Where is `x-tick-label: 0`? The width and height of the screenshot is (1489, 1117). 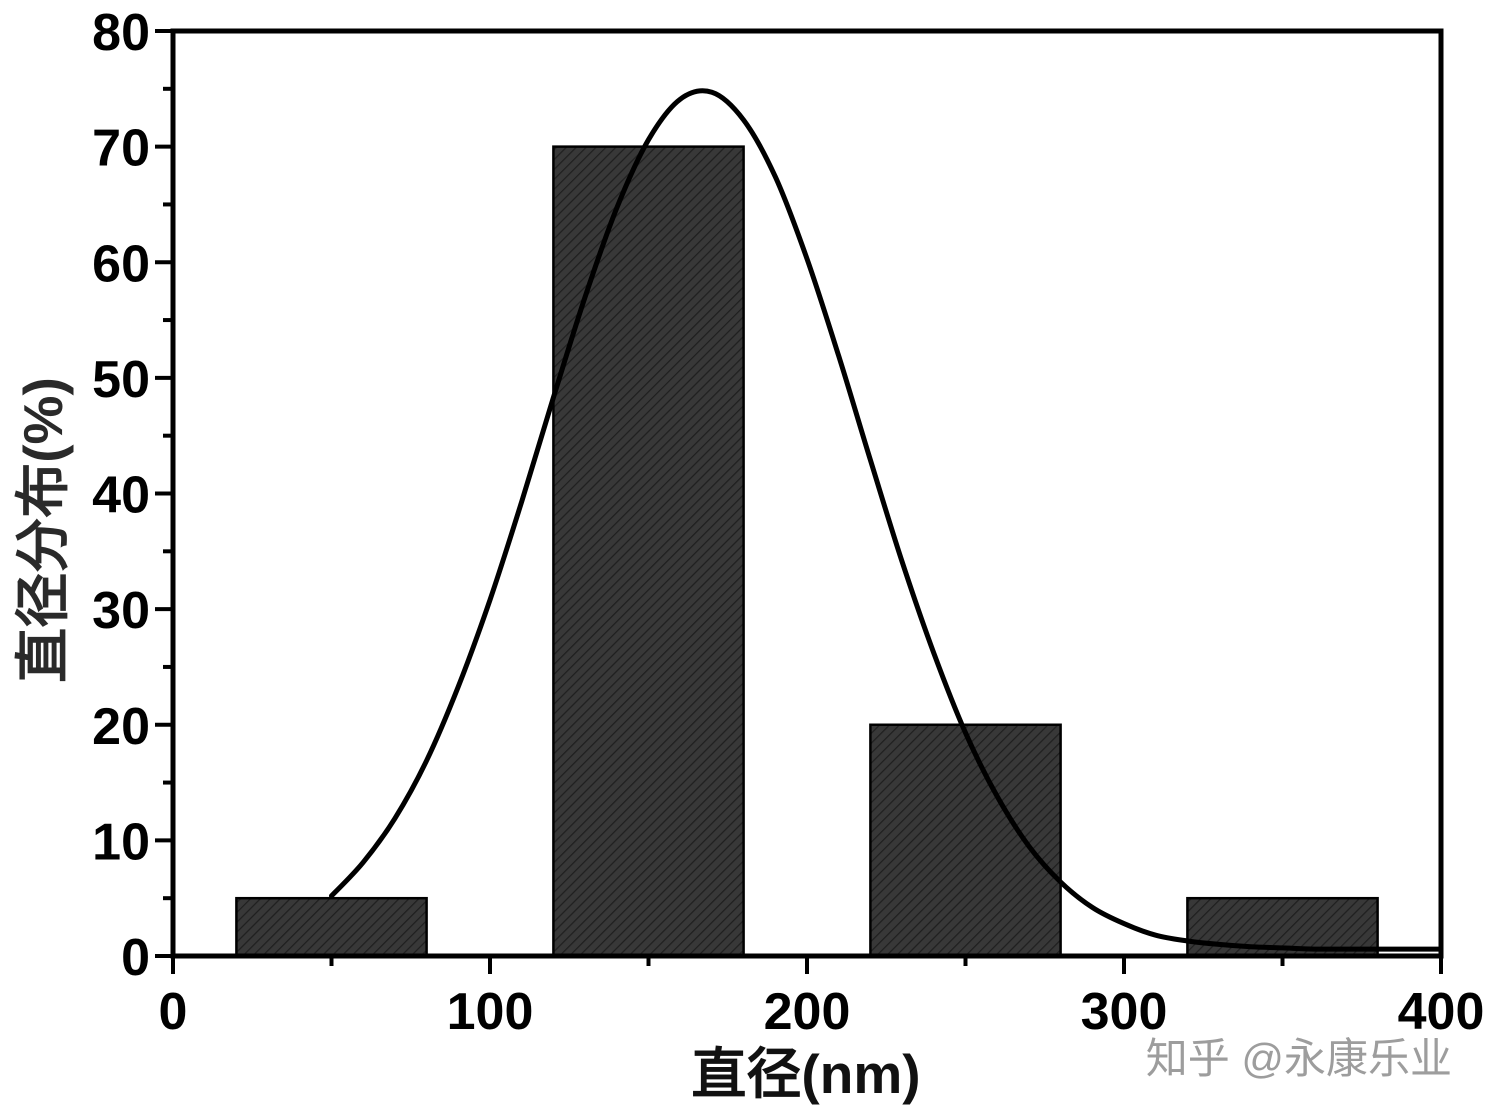
x-tick-label: 0 is located at coordinates (173, 1012).